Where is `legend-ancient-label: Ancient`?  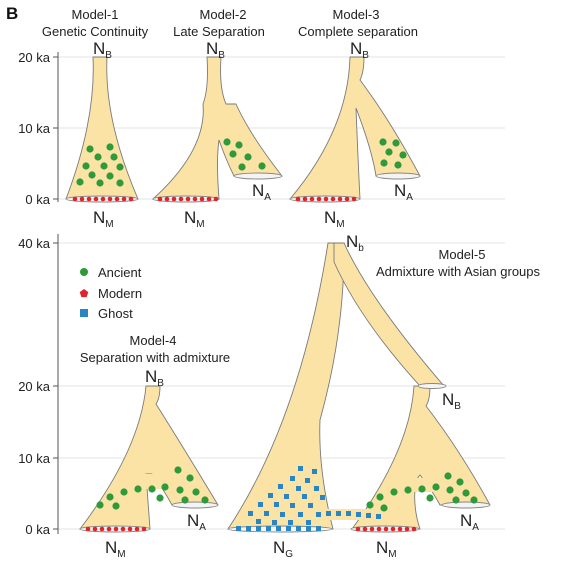
legend-ancient-label: Ancient is located at coordinates (120, 272).